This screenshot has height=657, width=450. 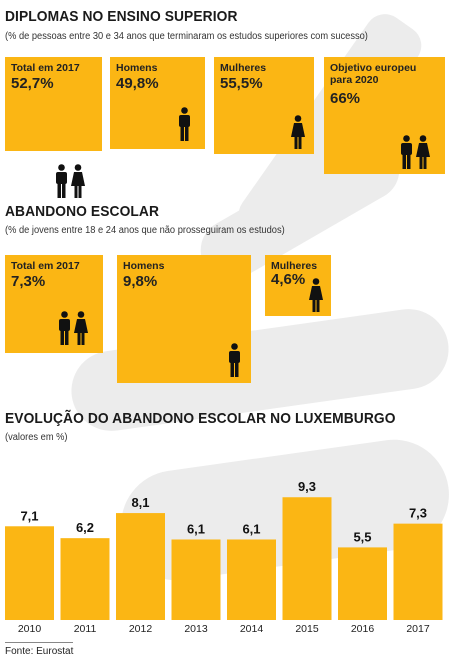 What do you see at coordinates (196, 629) in the screenshot?
I see `x-tick-label: 2013` at bounding box center [196, 629].